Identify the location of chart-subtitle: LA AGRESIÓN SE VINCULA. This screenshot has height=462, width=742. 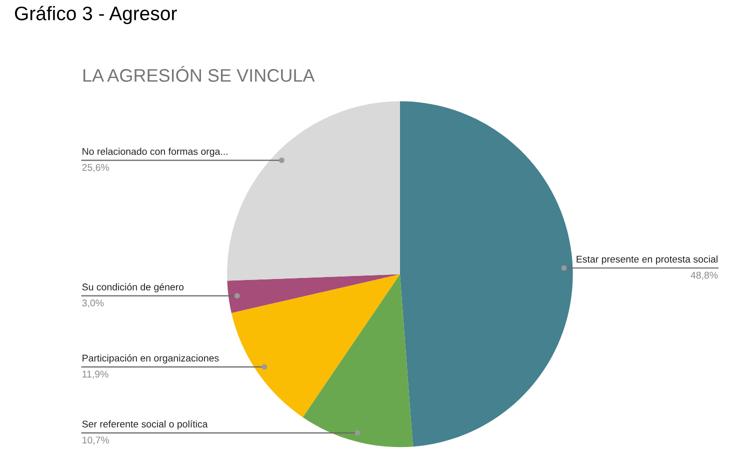
(199, 74).